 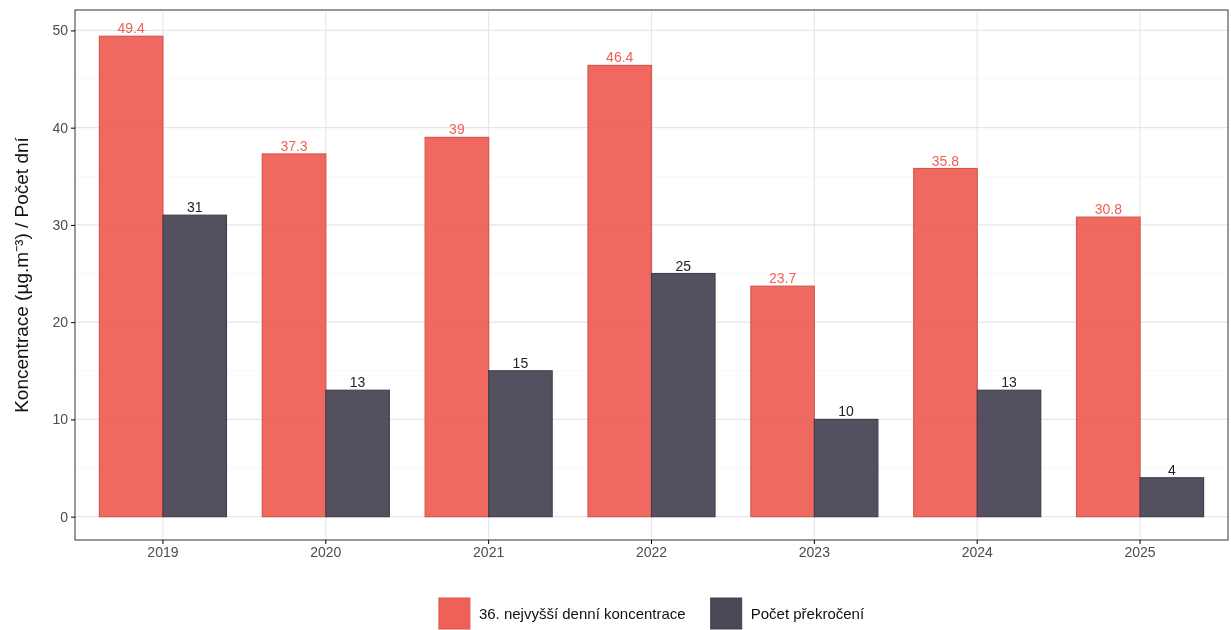 What do you see at coordinates (326, 551) in the screenshot?
I see `x-tick-label: 2020` at bounding box center [326, 551].